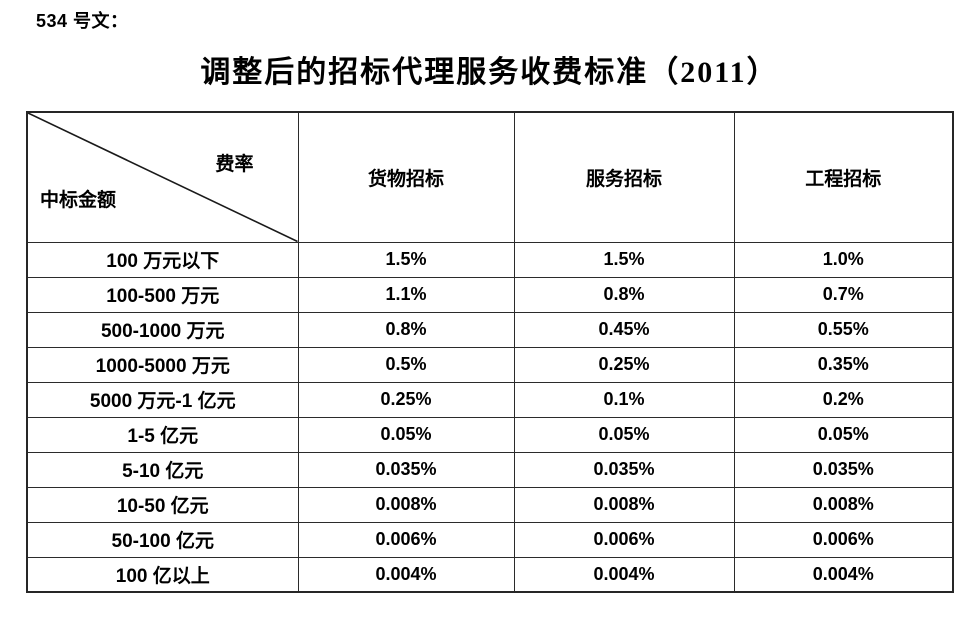  Describe the element at coordinates (843, 259) in the screenshot. I see `rate-cell: 1.0%` at that location.